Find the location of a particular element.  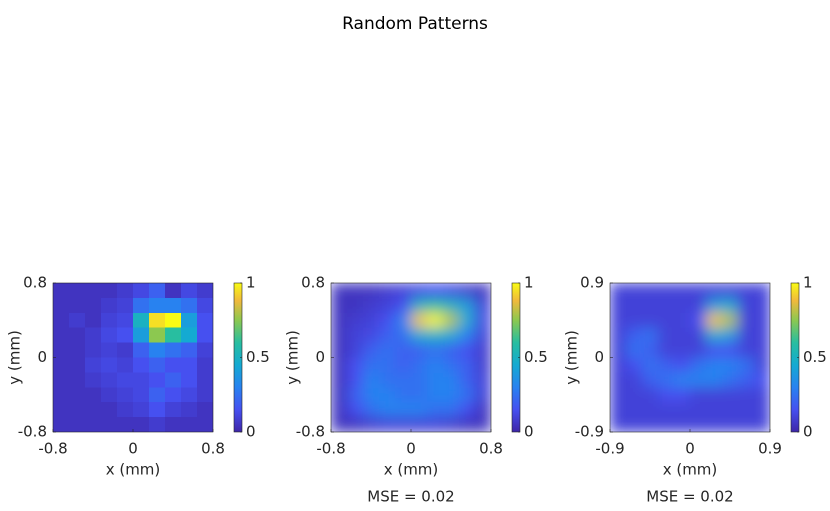

heatmap is located at coordinates (690, 357).